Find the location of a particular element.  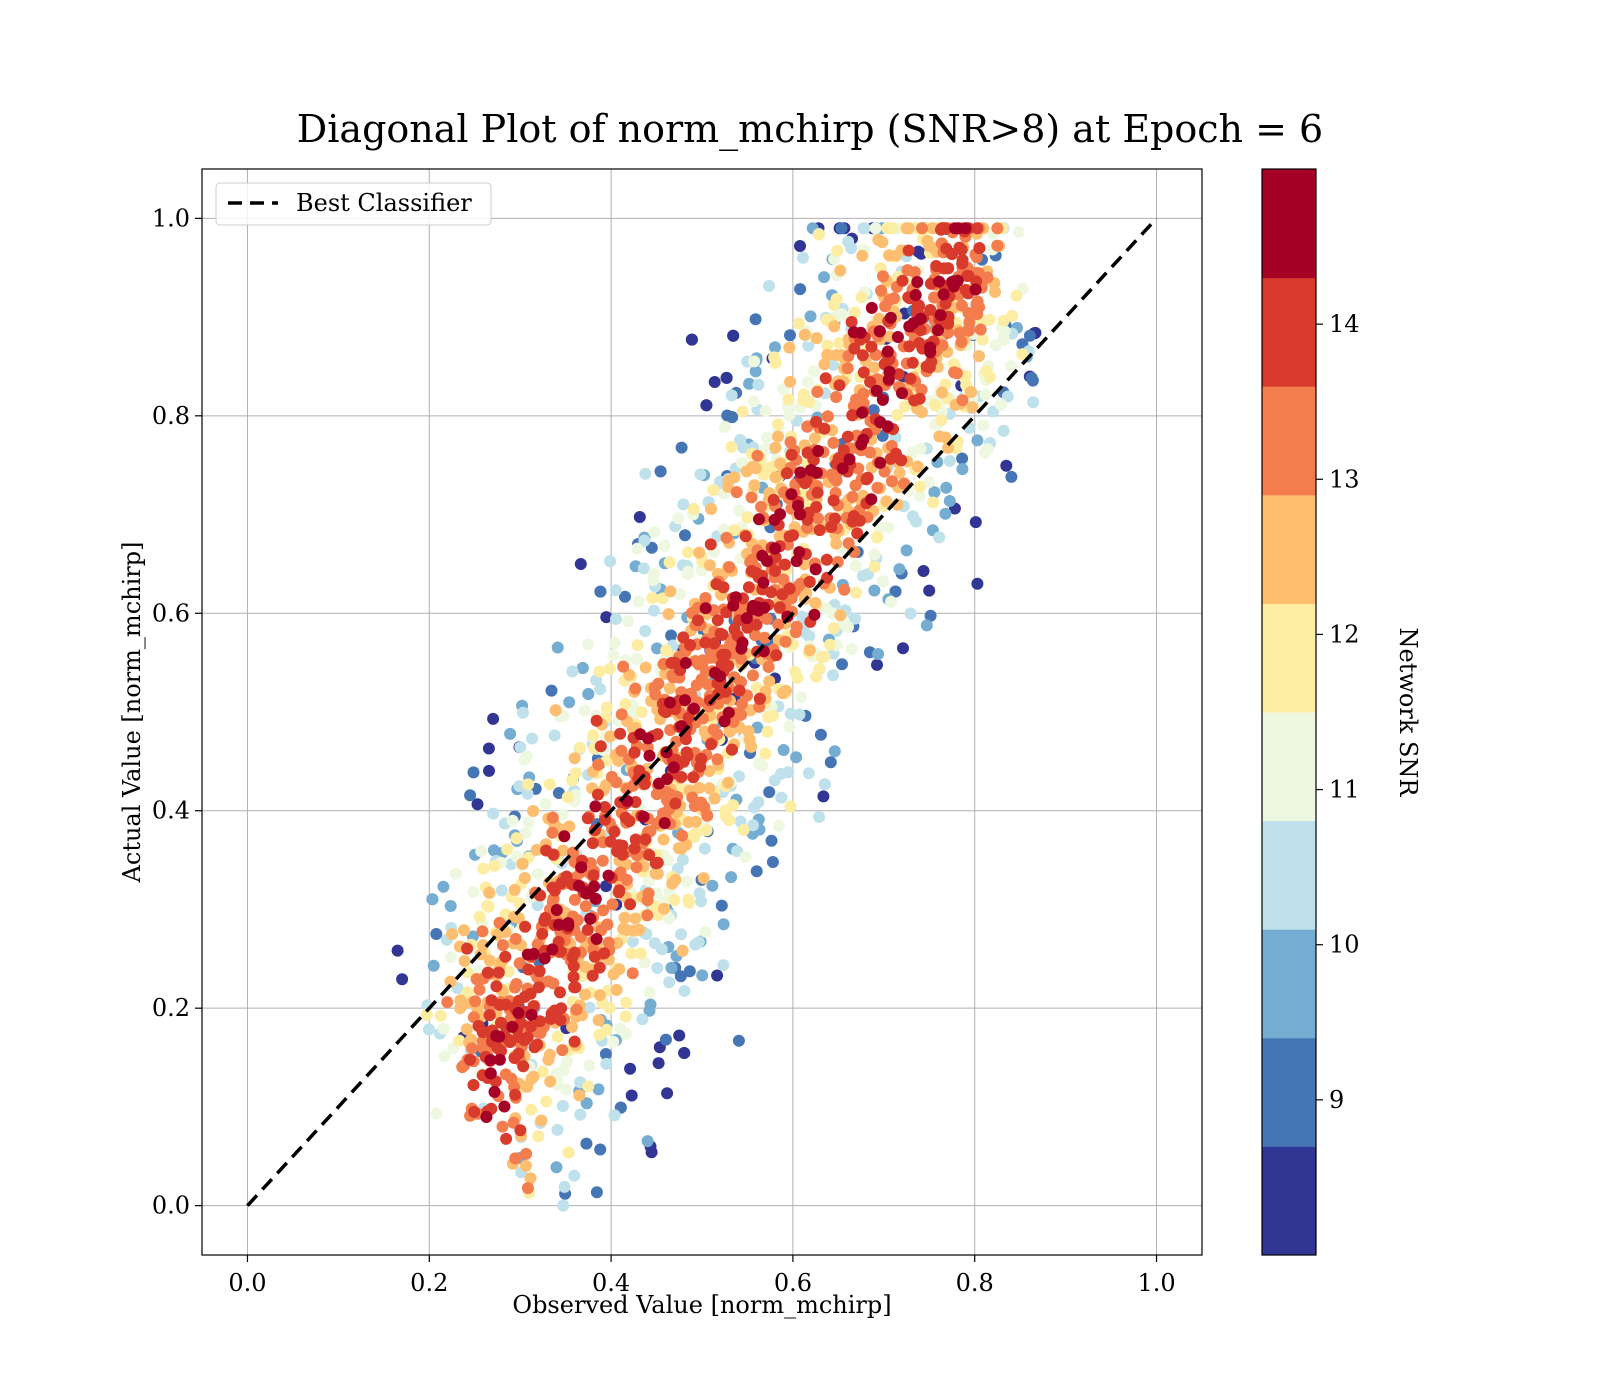

y-tick-label: 0.2 is located at coordinates (171, 1008).